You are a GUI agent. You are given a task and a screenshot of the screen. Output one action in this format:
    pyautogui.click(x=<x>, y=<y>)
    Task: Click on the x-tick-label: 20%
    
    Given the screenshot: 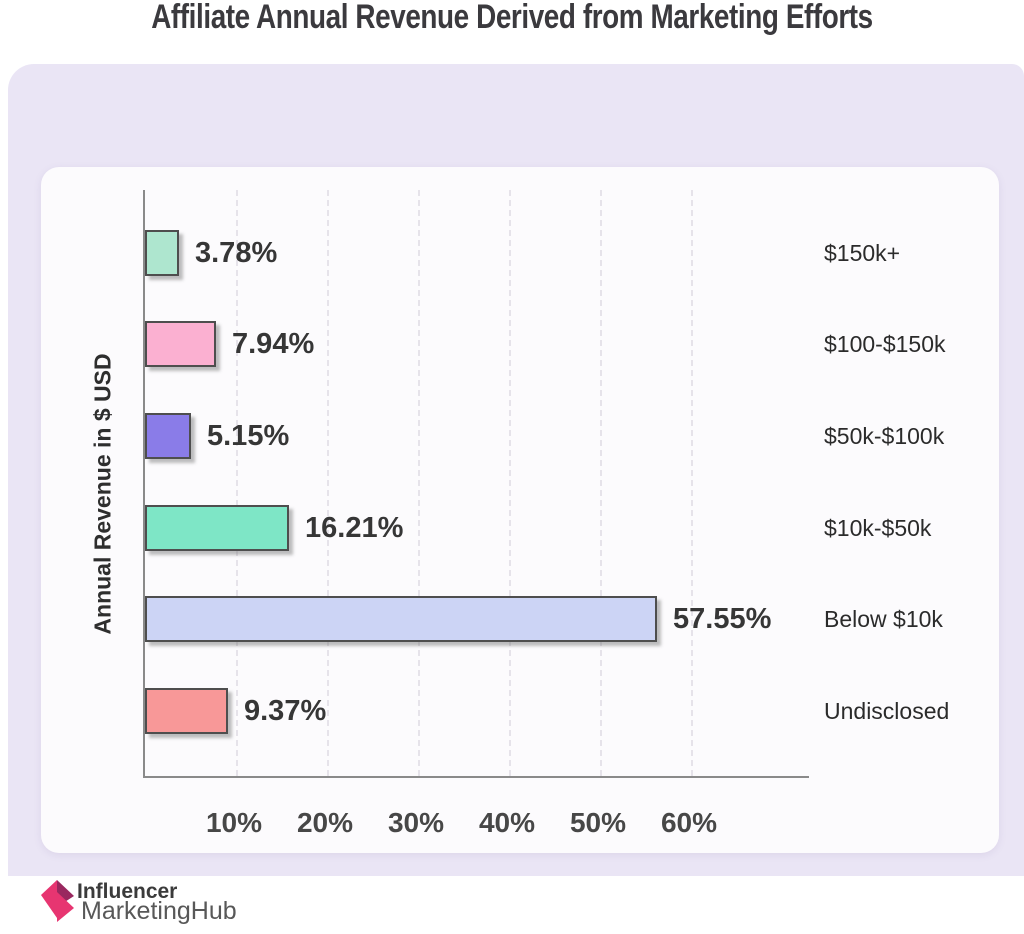 What is the action you would take?
    pyautogui.click(x=325, y=822)
    